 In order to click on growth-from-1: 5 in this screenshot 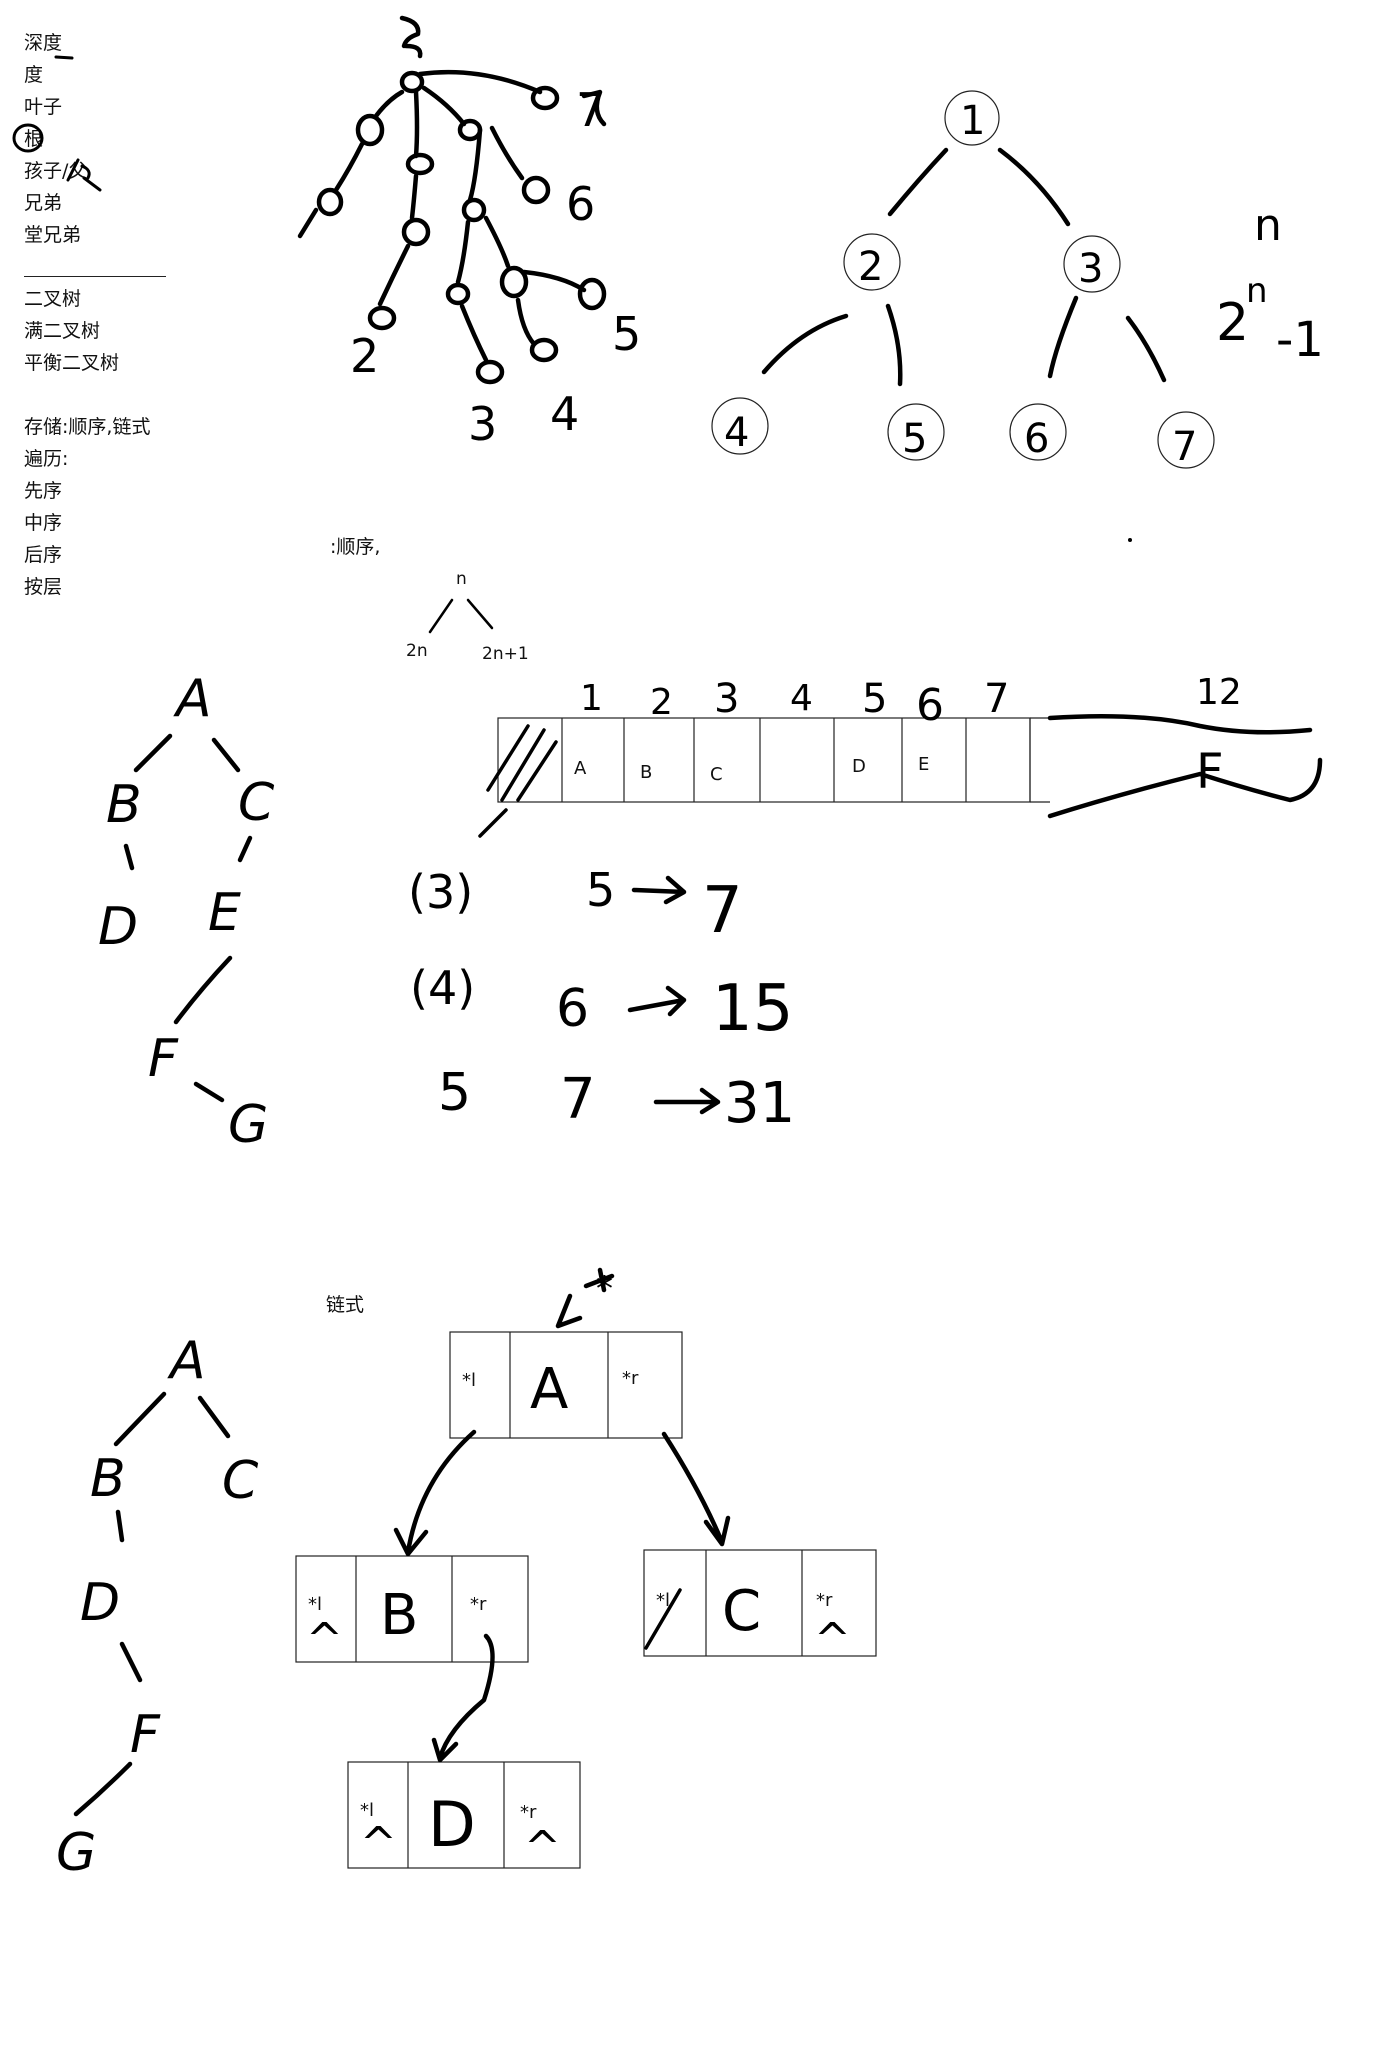, I will do `click(600, 890)`.